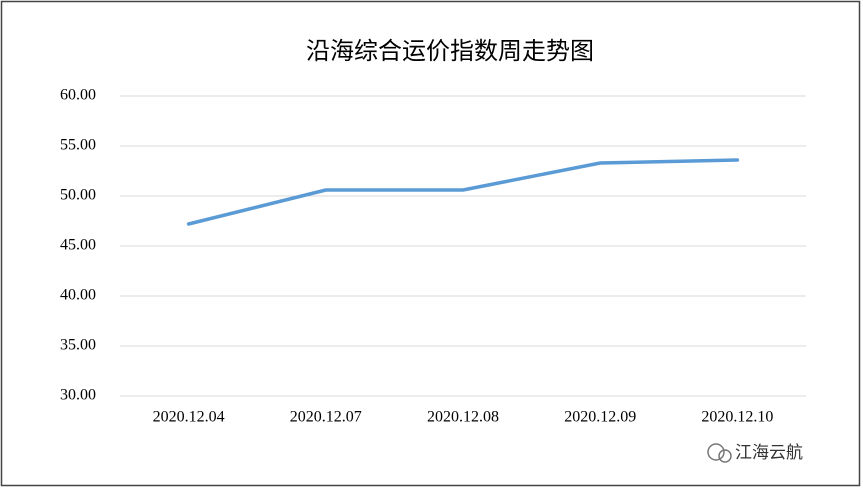 The height and width of the screenshot is (489, 863). I want to click on watermark-icon, so click(719, 453).